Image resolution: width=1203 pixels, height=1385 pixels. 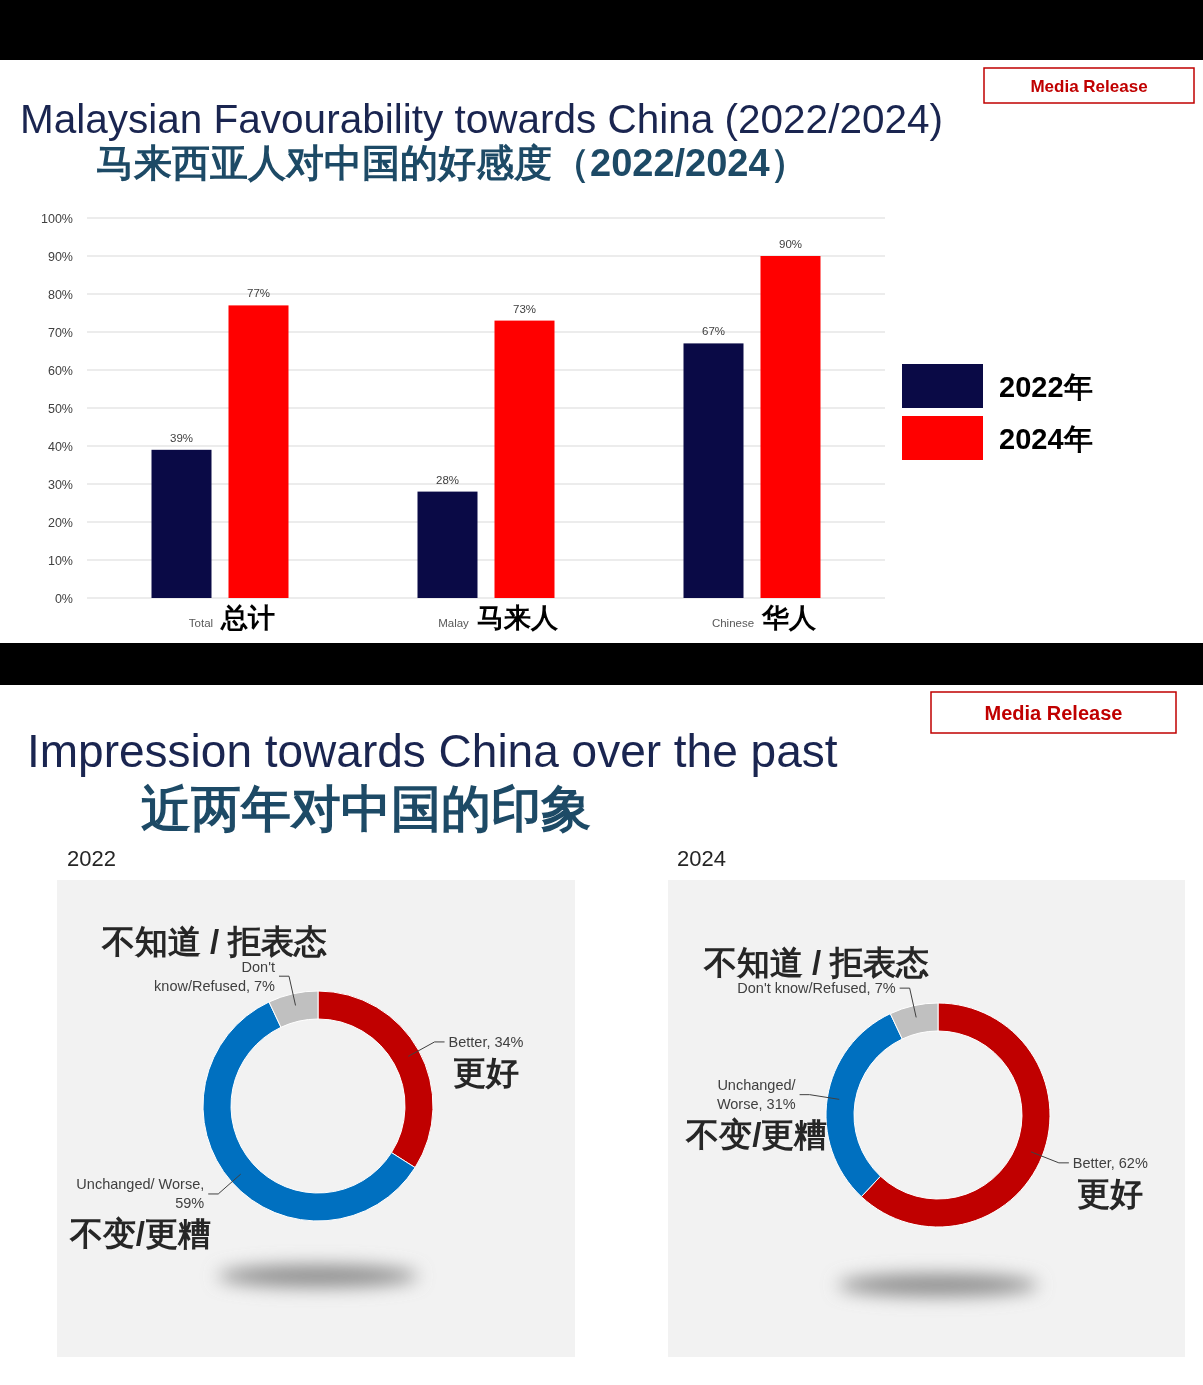 What do you see at coordinates (432, 751) in the screenshot?
I see `text: Impression towards China over the past` at bounding box center [432, 751].